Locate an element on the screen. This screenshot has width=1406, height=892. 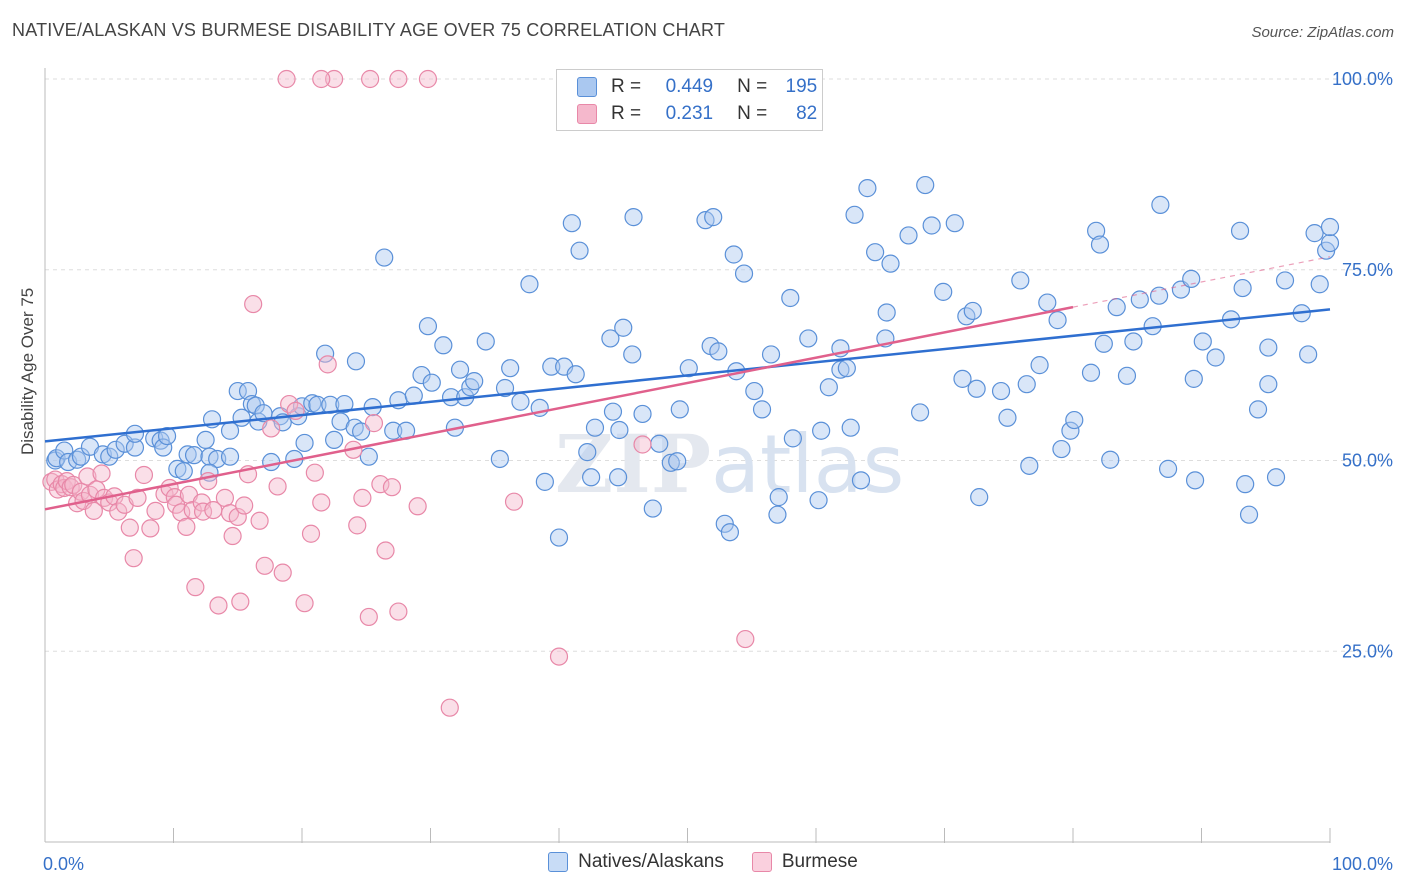
trend-line-burmese-extension is located at coordinates (1201, 282).